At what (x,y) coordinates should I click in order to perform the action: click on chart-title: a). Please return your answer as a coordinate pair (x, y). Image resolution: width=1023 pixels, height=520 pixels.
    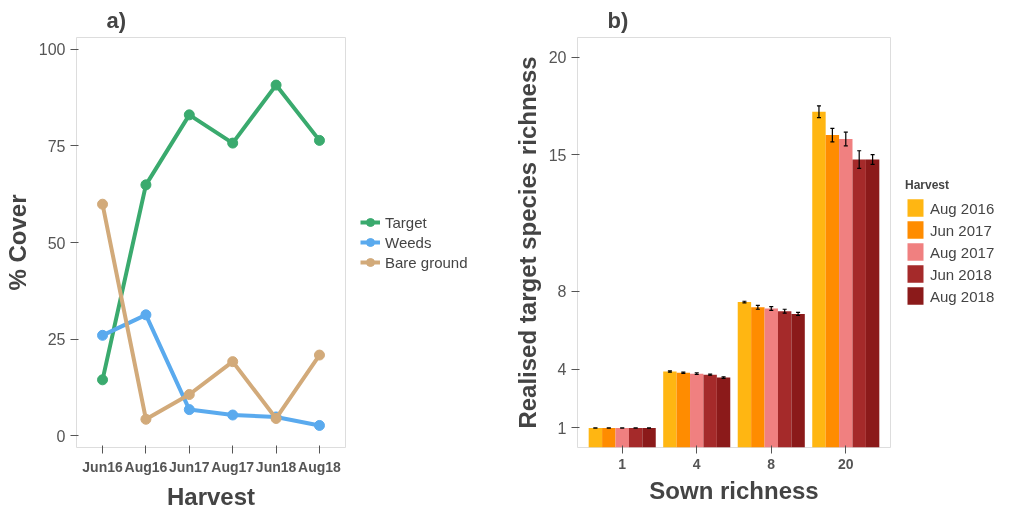
    Looking at the image, I should click on (116, 20).